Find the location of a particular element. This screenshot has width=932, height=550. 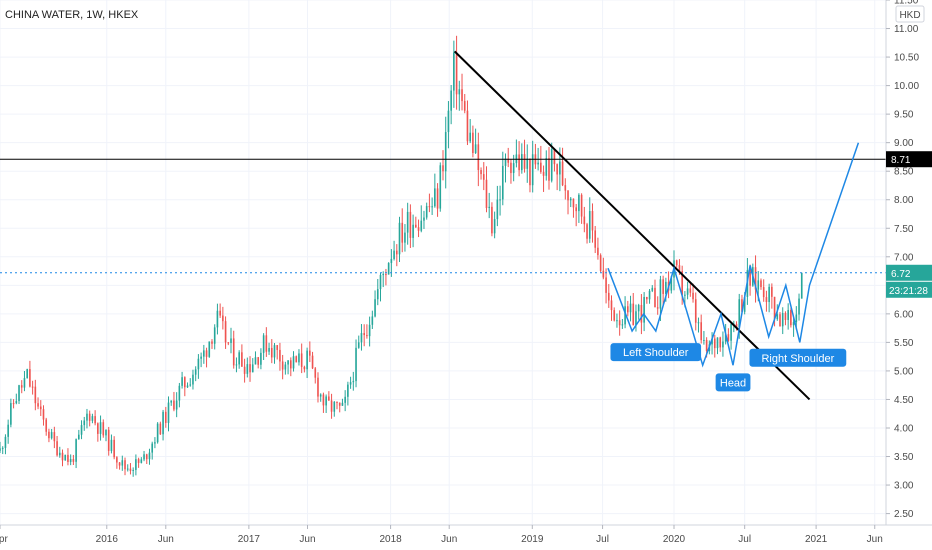

x-tick-label: 2018 is located at coordinates (390, 539).